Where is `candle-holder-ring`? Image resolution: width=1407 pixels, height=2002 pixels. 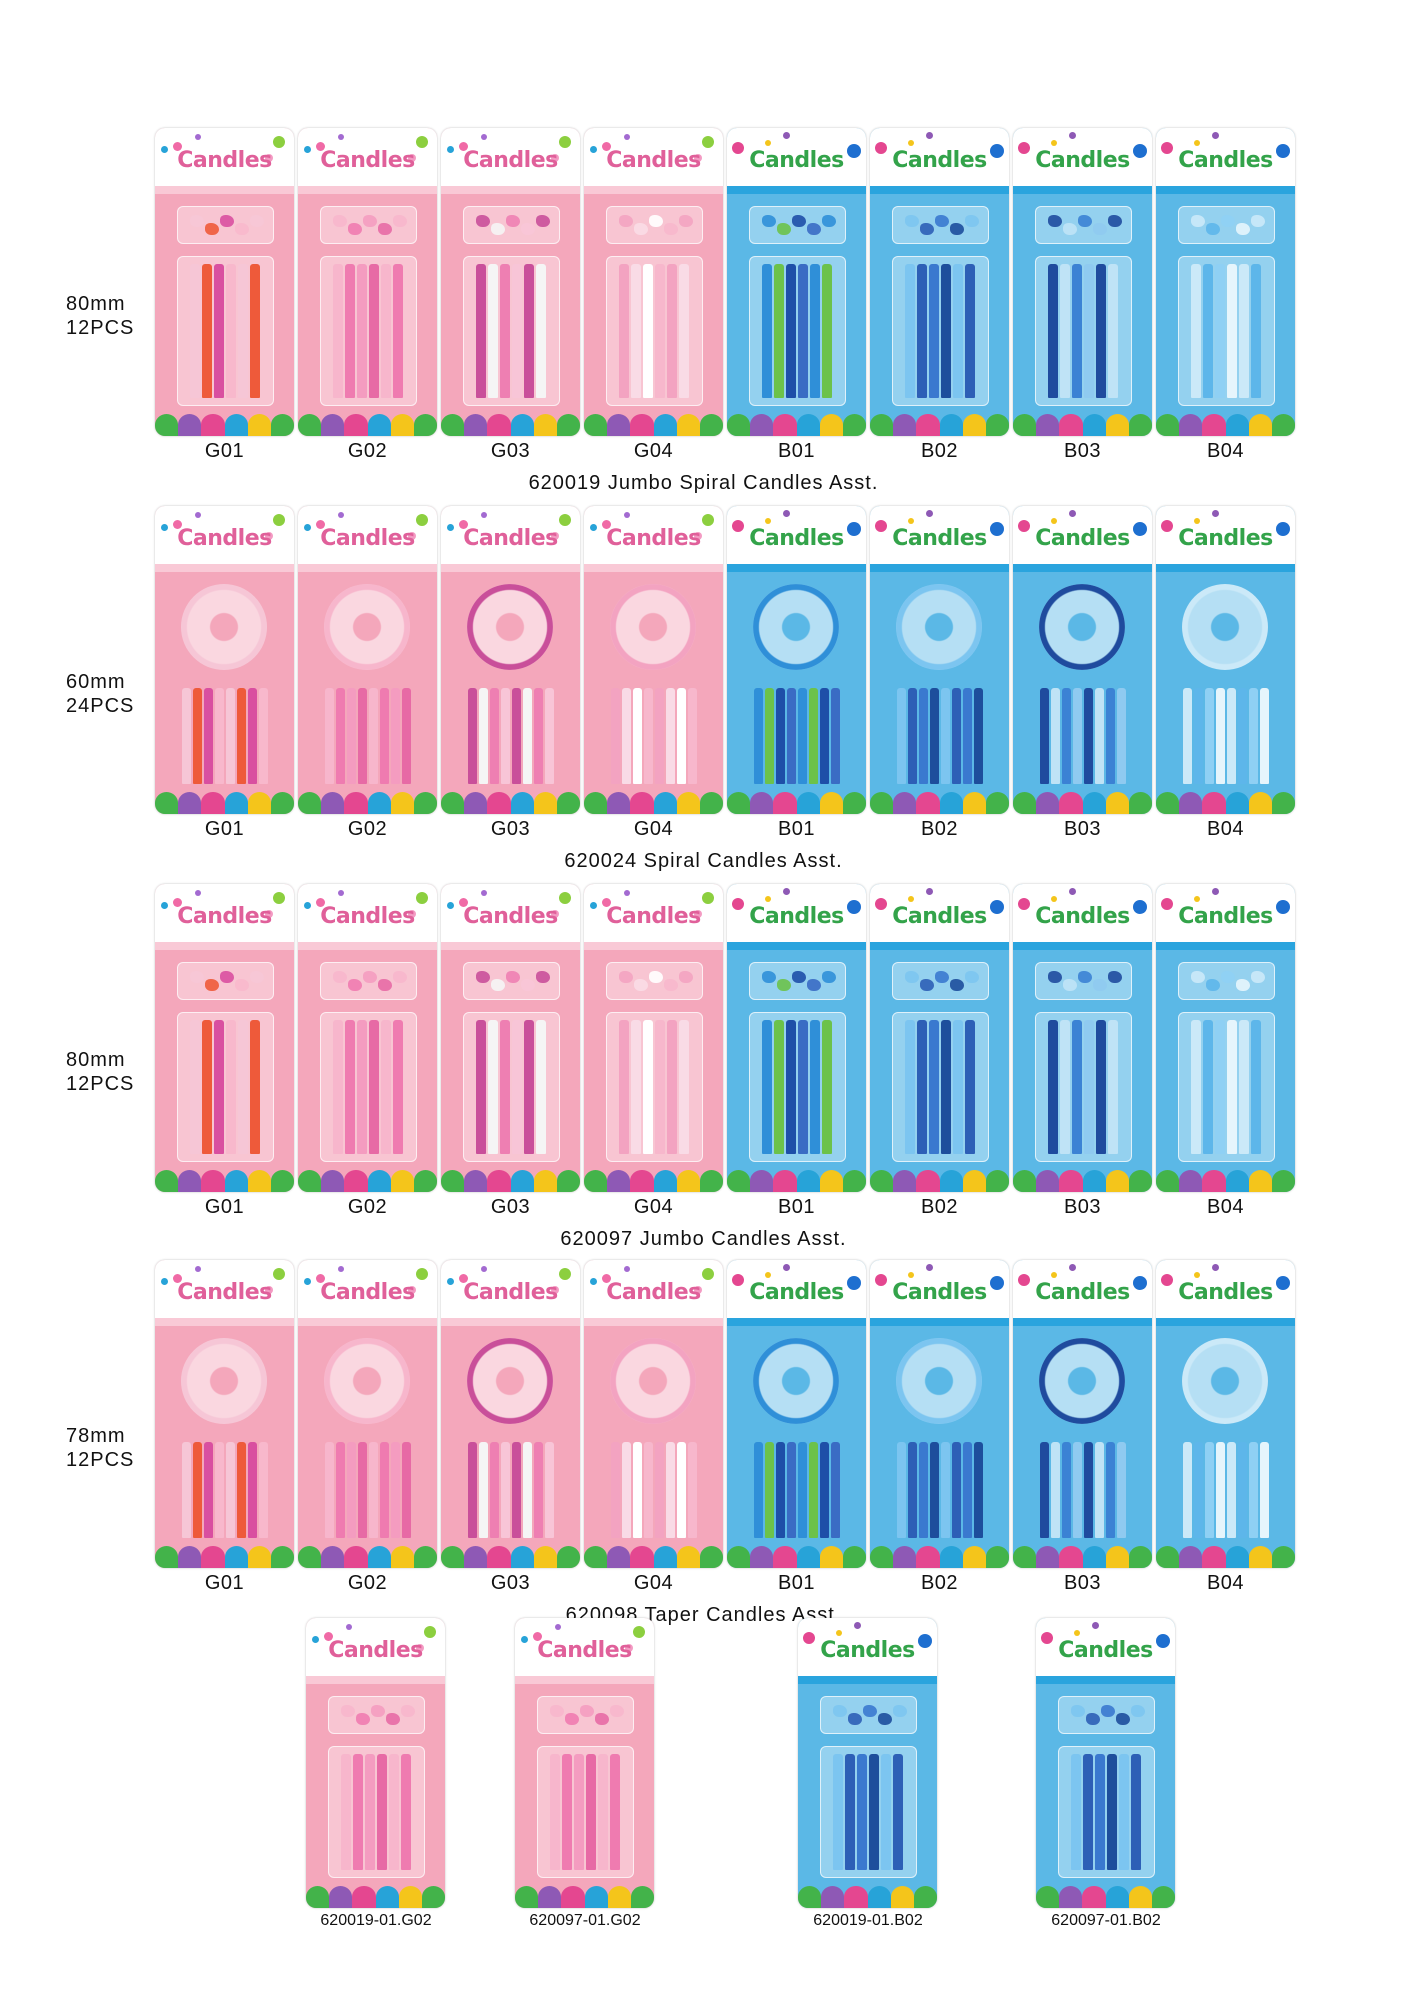
candle-holder-ring is located at coordinates (224, 1381).